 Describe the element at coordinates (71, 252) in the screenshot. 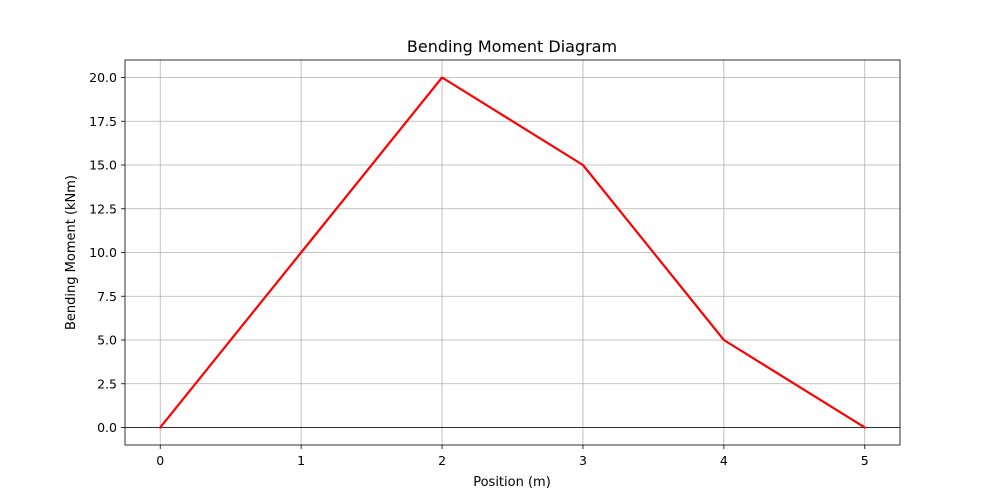

I see `y-axis-label: Bending Moment (kNm)` at that location.